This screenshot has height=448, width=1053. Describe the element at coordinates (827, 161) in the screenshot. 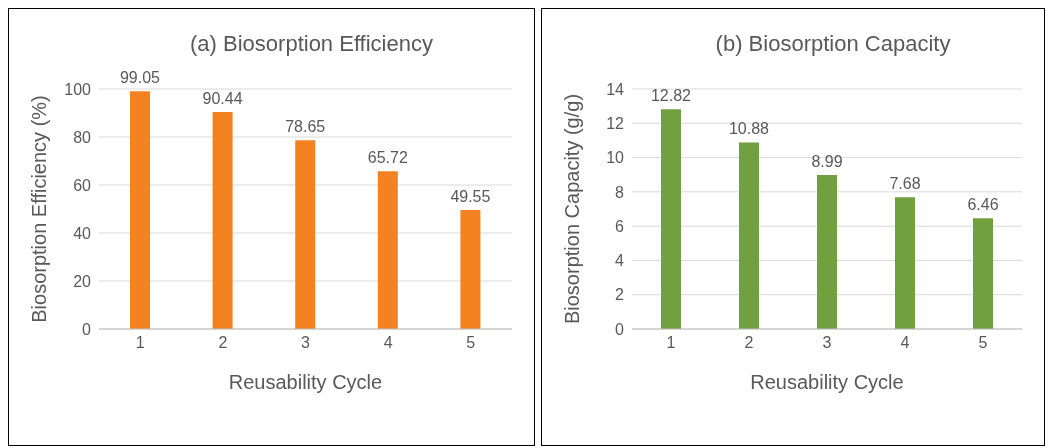

I see `data-label: 8.99` at that location.